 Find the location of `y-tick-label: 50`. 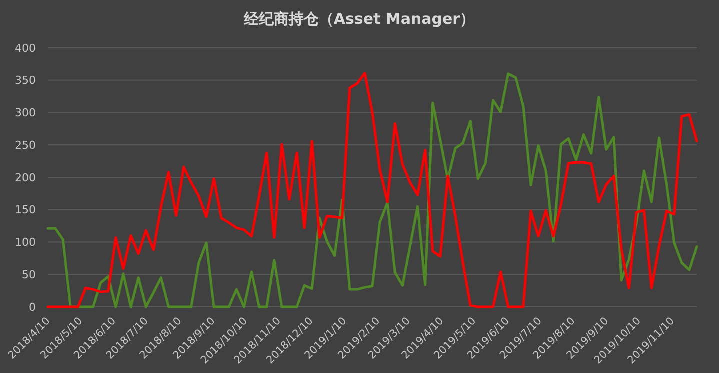

y-tick-label: 50 is located at coordinates (29, 275).